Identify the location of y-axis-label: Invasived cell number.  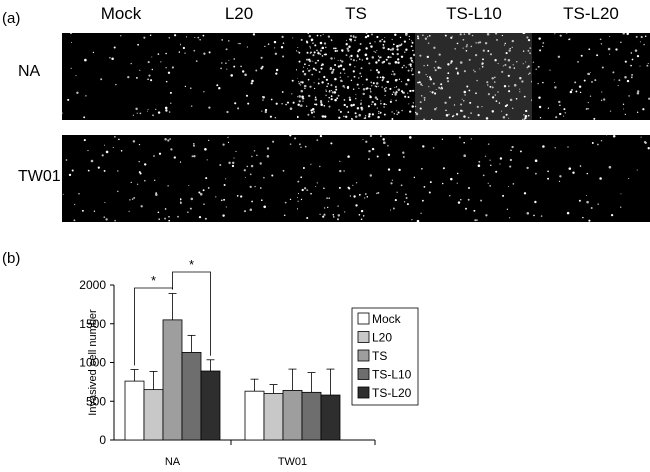
(93, 362).